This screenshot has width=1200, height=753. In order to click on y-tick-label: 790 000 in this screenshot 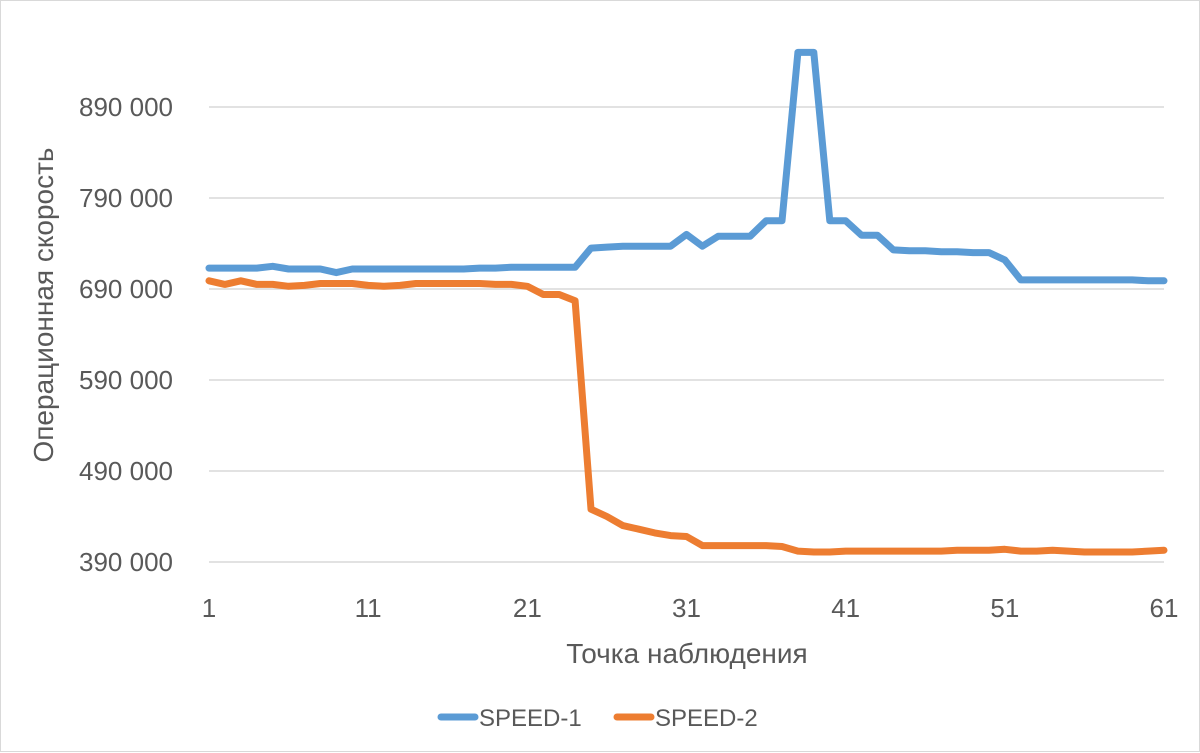, I will do `click(126, 198)`.